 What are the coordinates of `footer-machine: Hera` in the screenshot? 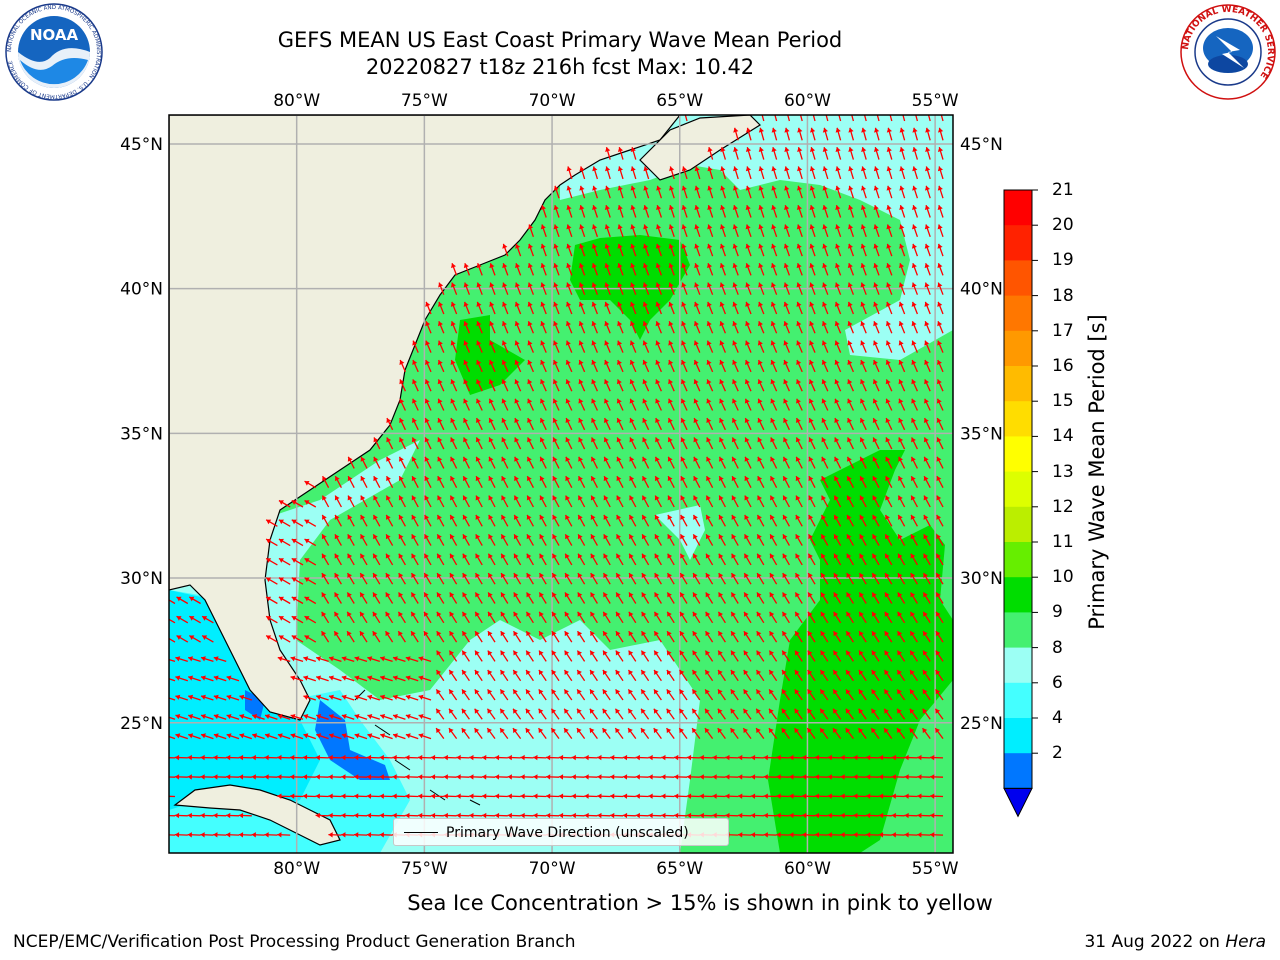 It's located at (1245, 942).